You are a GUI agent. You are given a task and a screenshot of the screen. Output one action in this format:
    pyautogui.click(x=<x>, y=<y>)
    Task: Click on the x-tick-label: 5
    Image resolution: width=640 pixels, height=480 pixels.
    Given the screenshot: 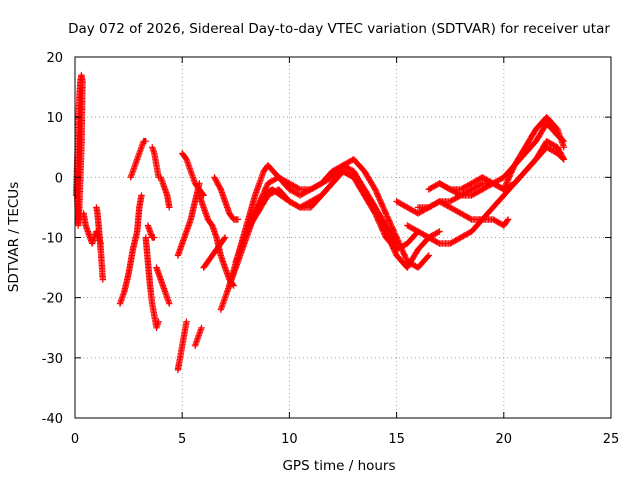 What is the action you would take?
    pyautogui.click(x=182, y=439)
    